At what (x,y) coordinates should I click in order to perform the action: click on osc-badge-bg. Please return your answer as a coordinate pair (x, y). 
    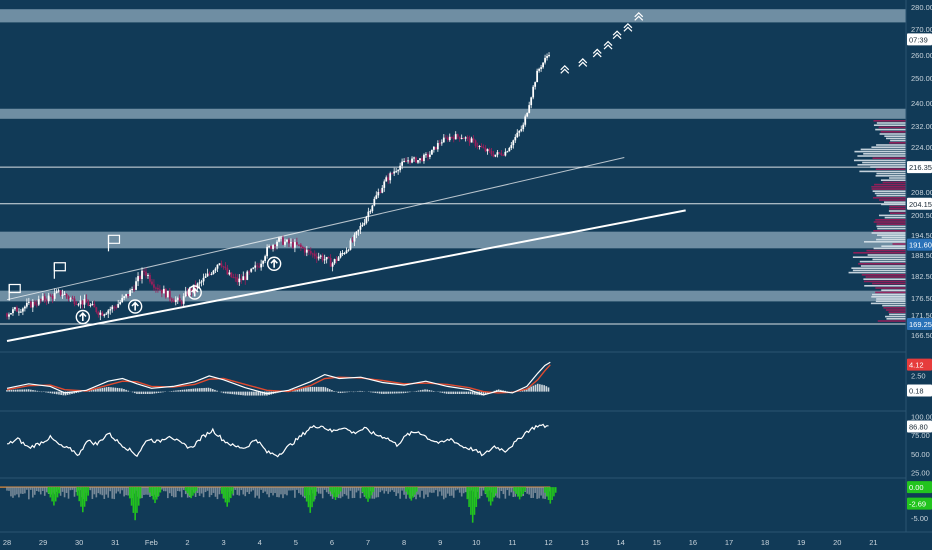
    Looking at the image, I should click on (919, 487).